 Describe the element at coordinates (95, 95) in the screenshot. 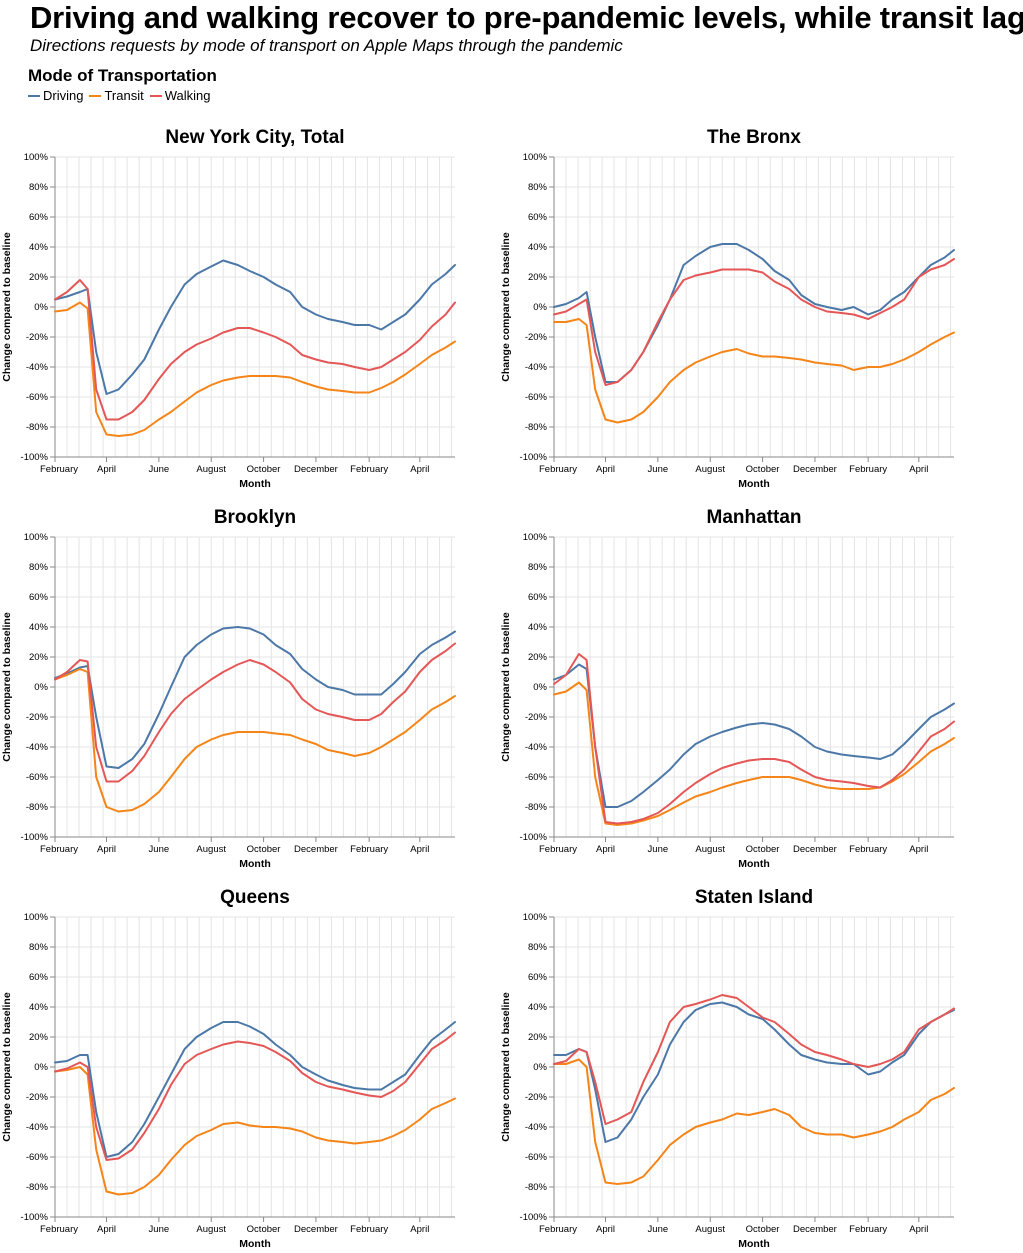

I see `legend-swatch-transit` at that location.